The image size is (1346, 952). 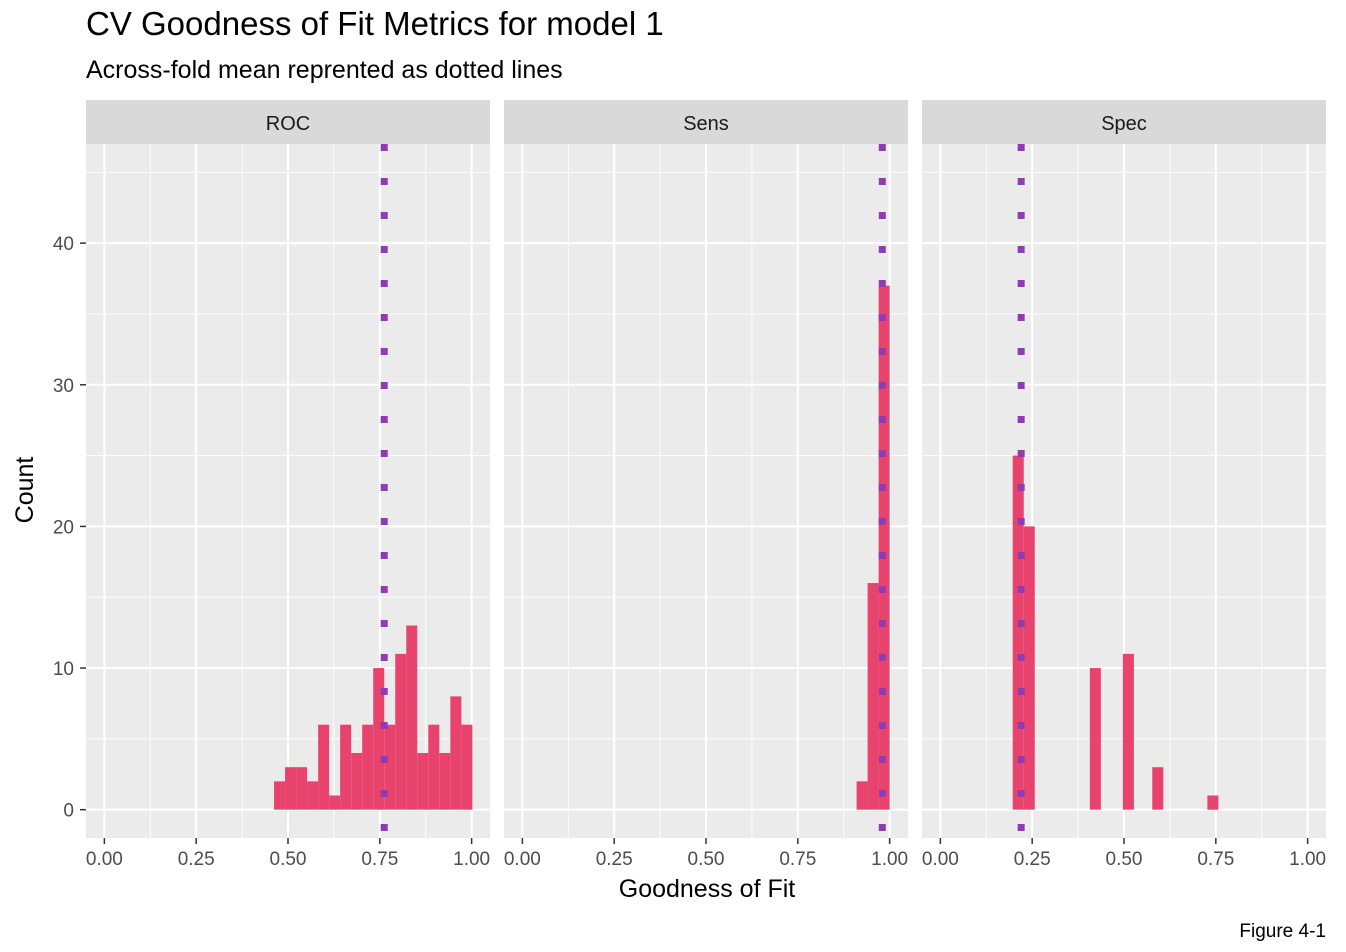 I want to click on facet-strip-label: ROC, so click(x=288, y=124).